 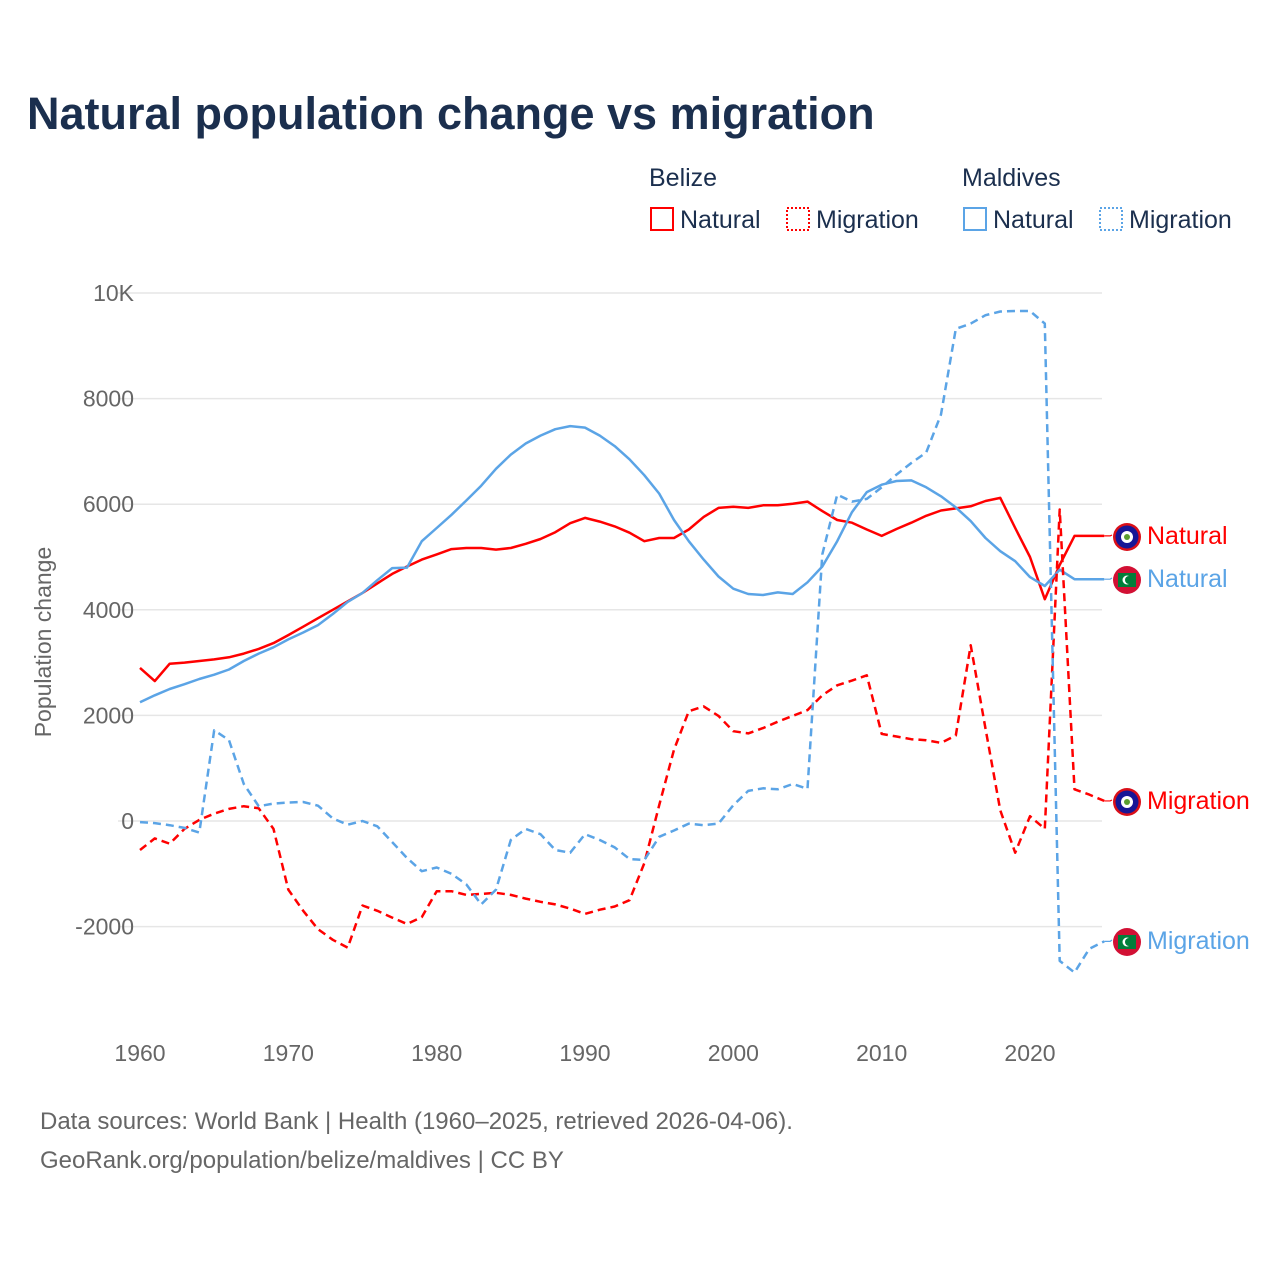 I want to click on y-axis-label: Population change, so click(x=43, y=642).